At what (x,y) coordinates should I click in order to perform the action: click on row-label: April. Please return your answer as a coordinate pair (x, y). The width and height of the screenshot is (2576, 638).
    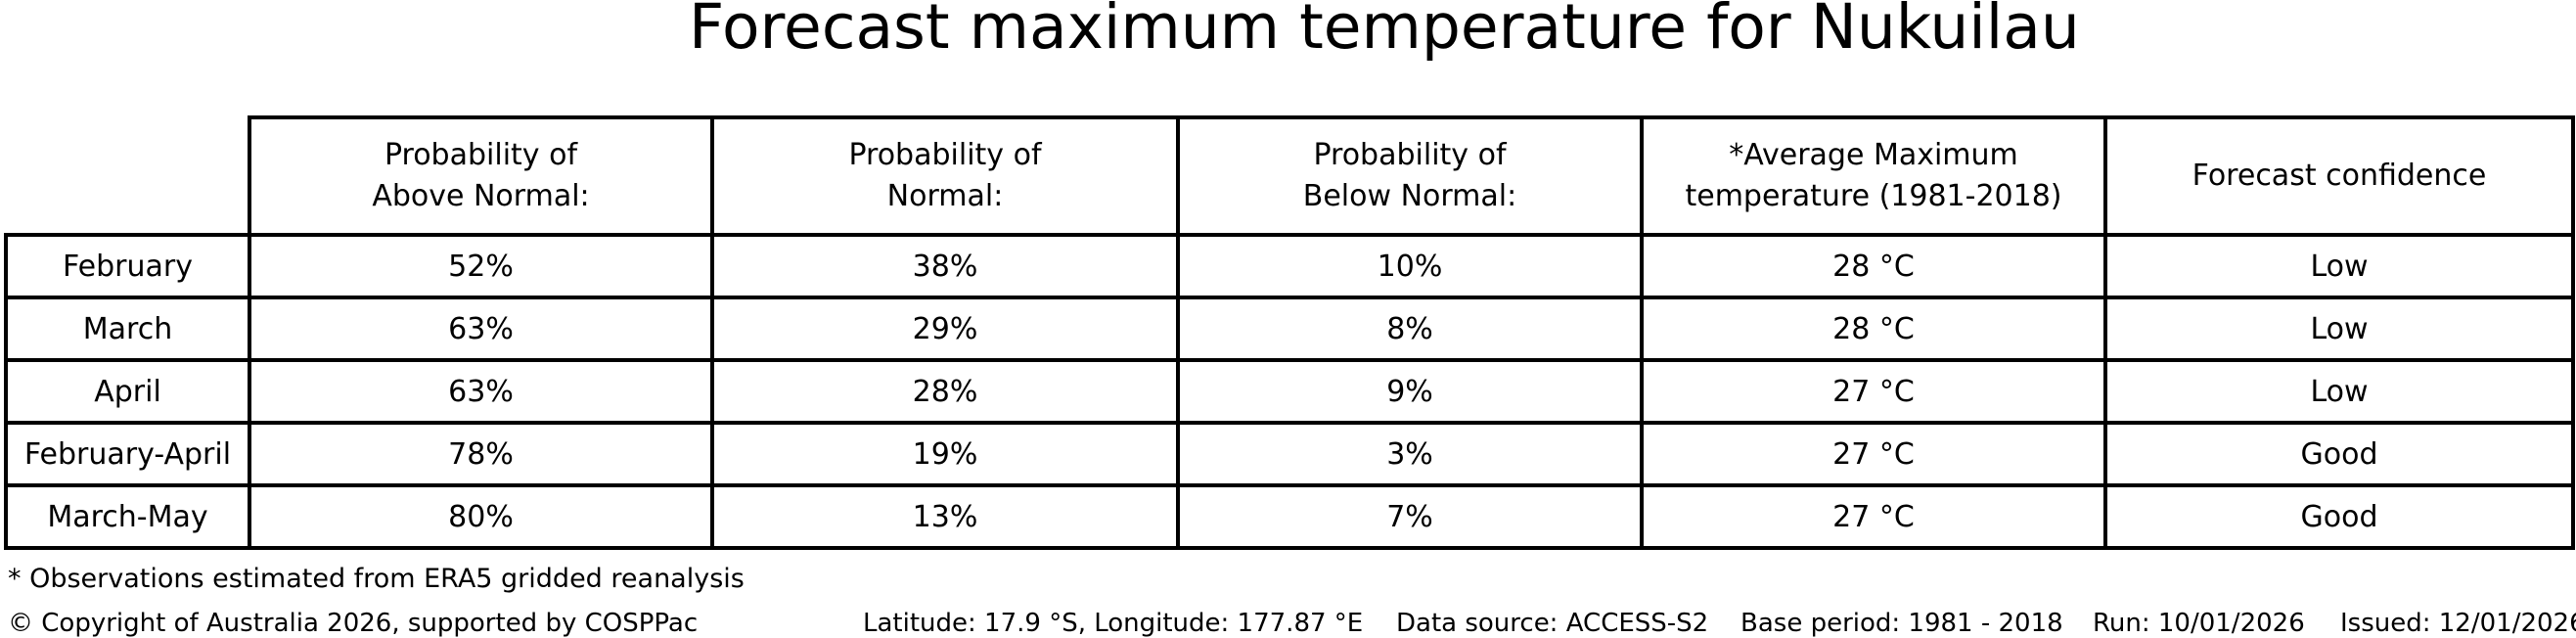
    Looking at the image, I should click on (127, 391).